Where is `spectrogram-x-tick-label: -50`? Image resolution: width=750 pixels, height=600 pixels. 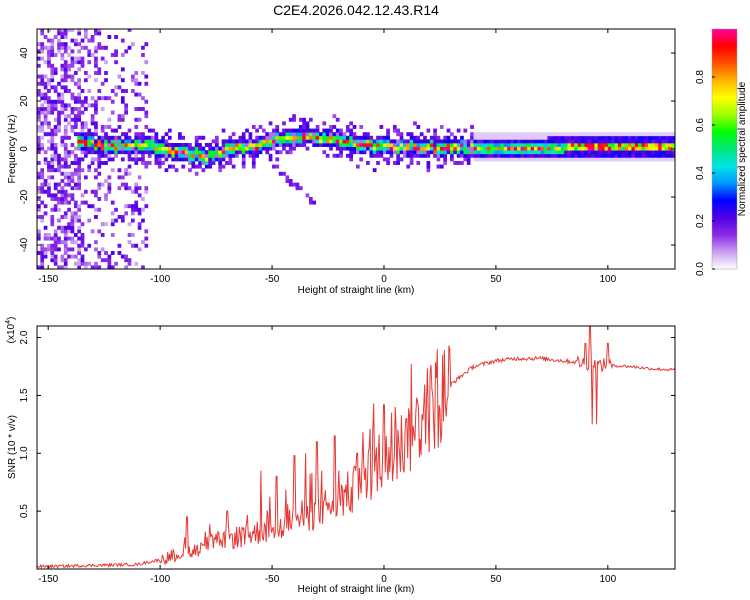 spectrogram-x-tick-label: -50 is located at coordinates (272, 279).